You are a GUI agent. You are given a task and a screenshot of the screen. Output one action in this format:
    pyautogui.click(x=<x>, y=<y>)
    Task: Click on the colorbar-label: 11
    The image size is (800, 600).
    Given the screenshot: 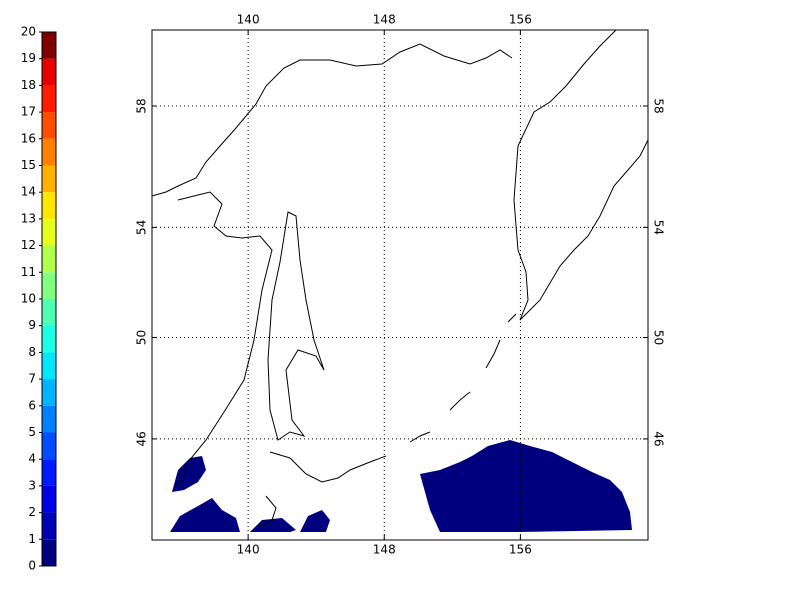 What is the action you would take?
    pyautogui.click(x=28, y=272)
    